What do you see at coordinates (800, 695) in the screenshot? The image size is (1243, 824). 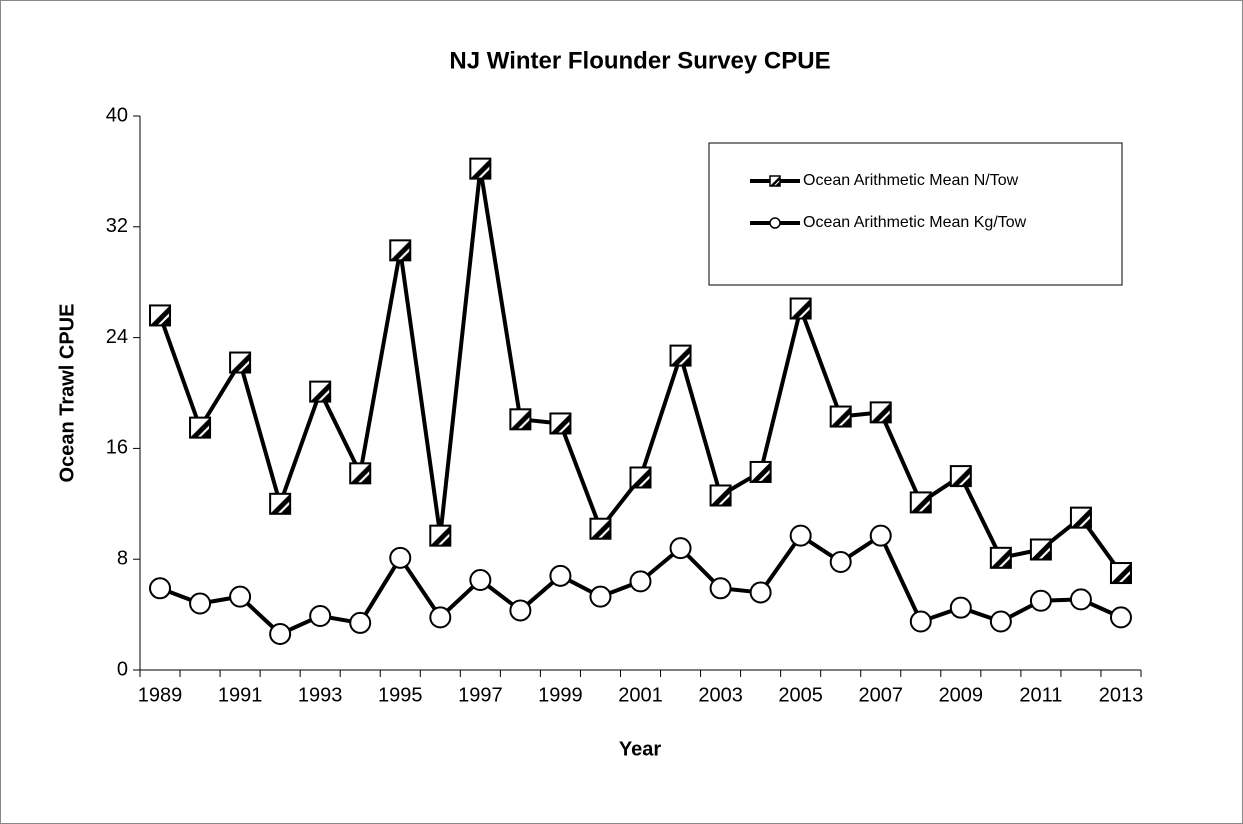 I see `x-tick-label: 2005` at bounding box center [800, 695].